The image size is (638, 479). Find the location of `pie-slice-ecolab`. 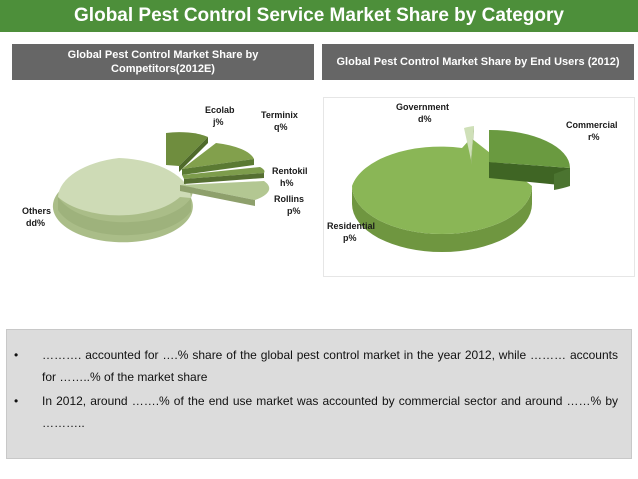

pie-slice-ecolab is located at coordinates (187, 149).